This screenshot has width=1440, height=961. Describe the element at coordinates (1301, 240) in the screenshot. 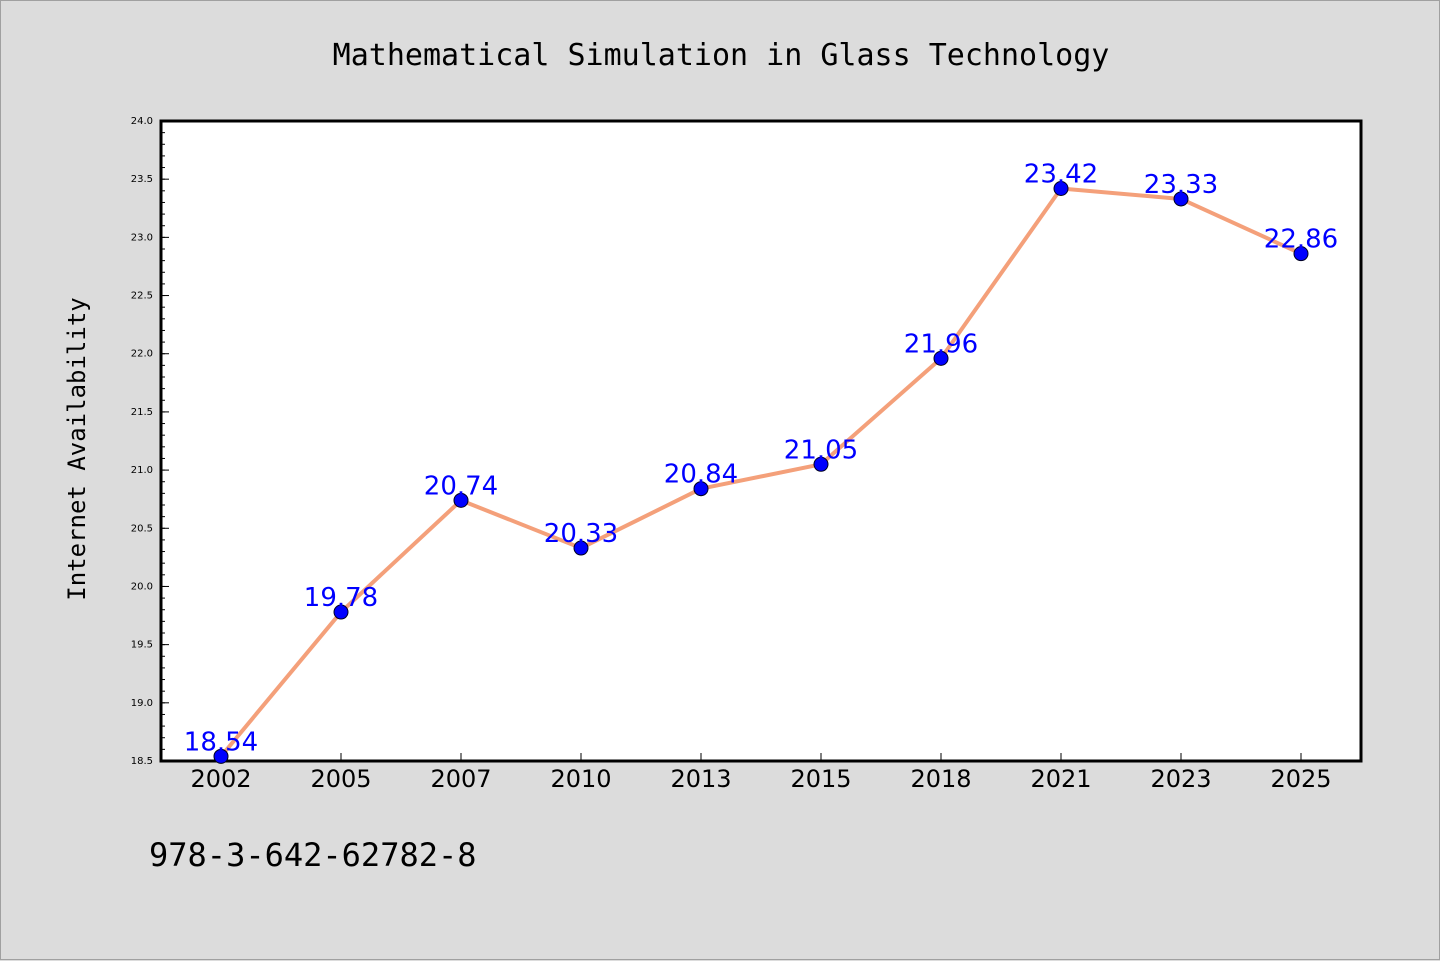

I see `data-label: 22.86` at that location.